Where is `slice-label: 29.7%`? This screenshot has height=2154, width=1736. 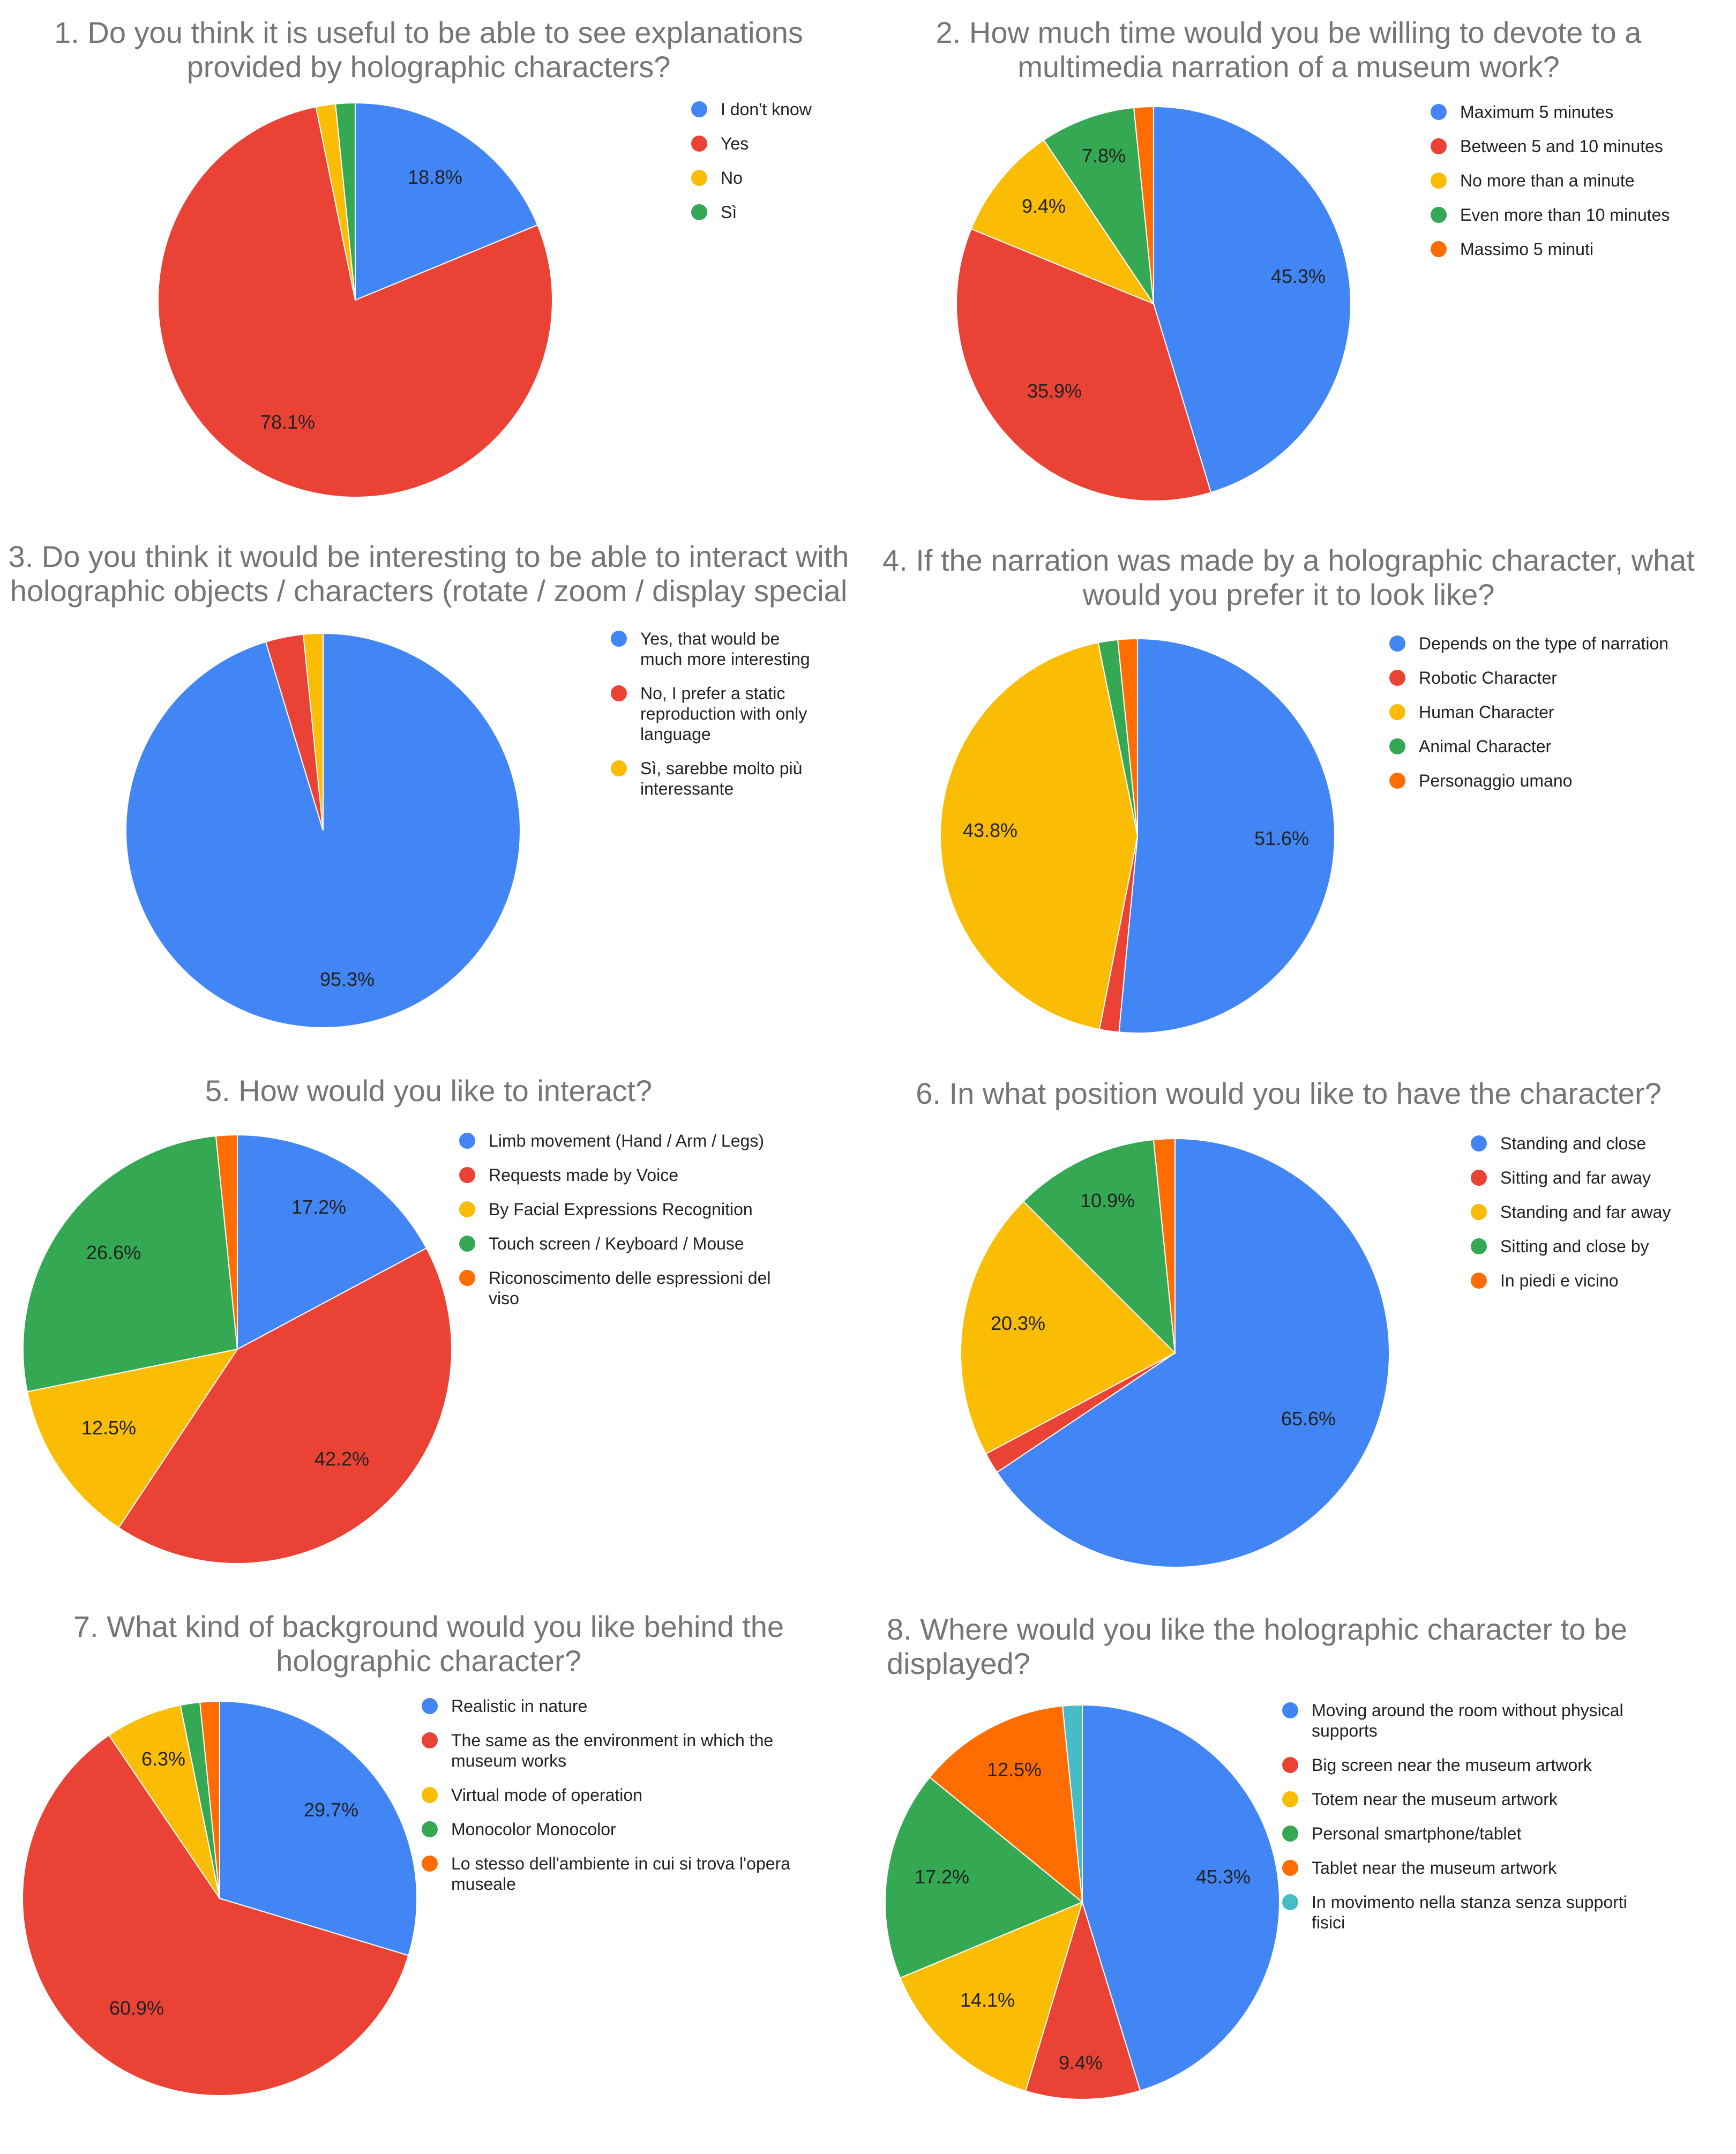 slice-label: 29.7% is located at coordinates (331, 1810).